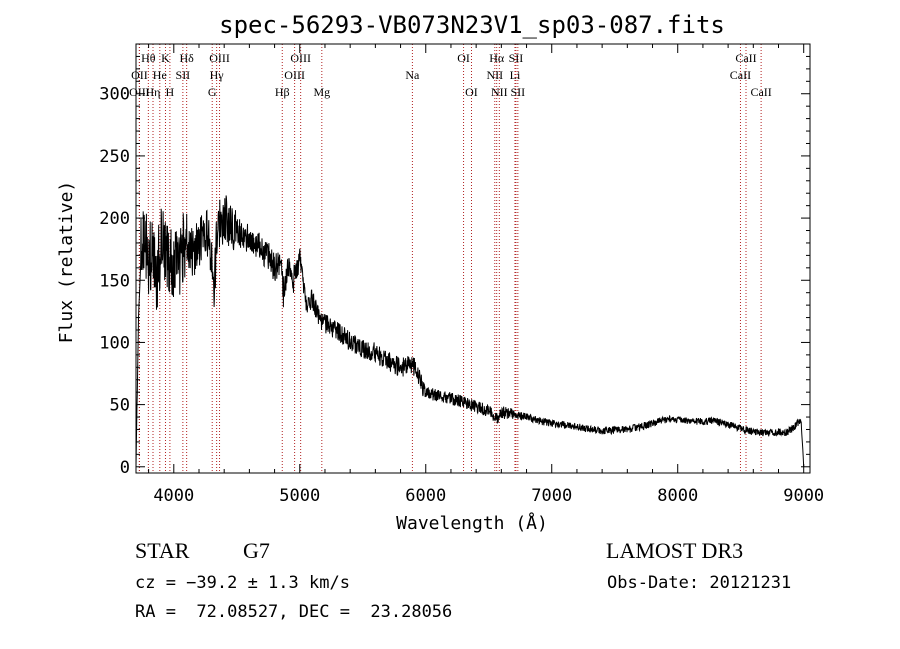 The width and height of the screenshot is (900, 649). What do you see at coordinates (160, 75) in the screenshot?
I see `line-label: He` at bounding box center [160, 75].